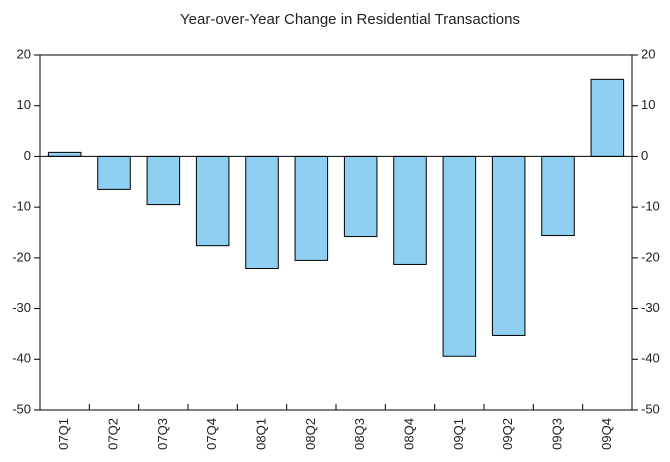 This screenshot has height=462, width=670. Describe the element at coordinates (556, 434) in the screenshot. I see `x-tick-label: 09Q3` at that location.